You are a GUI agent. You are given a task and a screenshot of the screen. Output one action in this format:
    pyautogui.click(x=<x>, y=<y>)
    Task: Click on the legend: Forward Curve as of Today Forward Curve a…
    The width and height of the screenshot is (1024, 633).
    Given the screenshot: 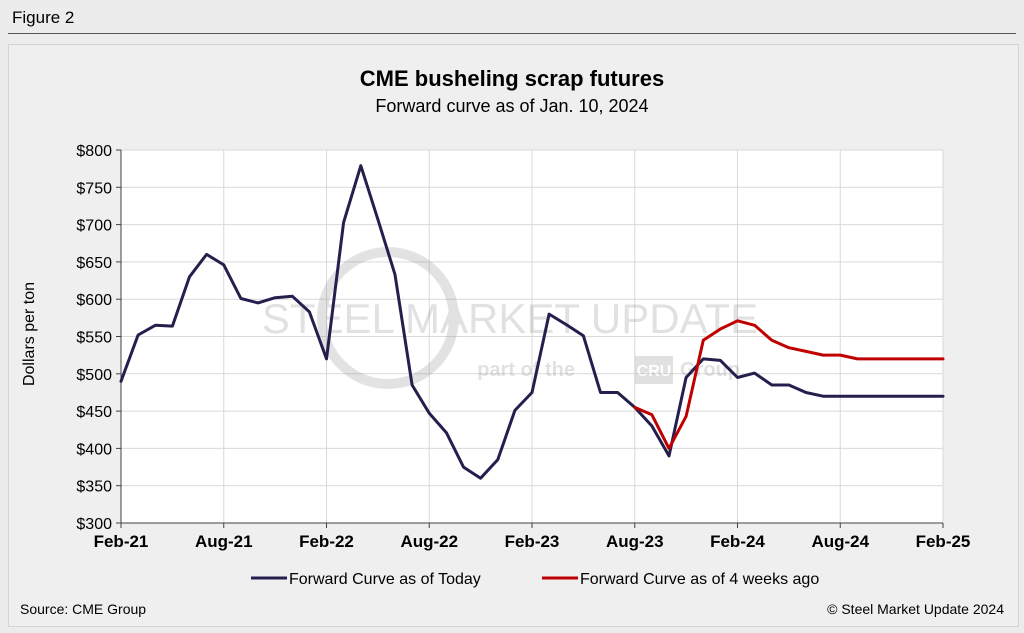 What is the action you would take?
    pyautogui.click(x=535, y=579)
    